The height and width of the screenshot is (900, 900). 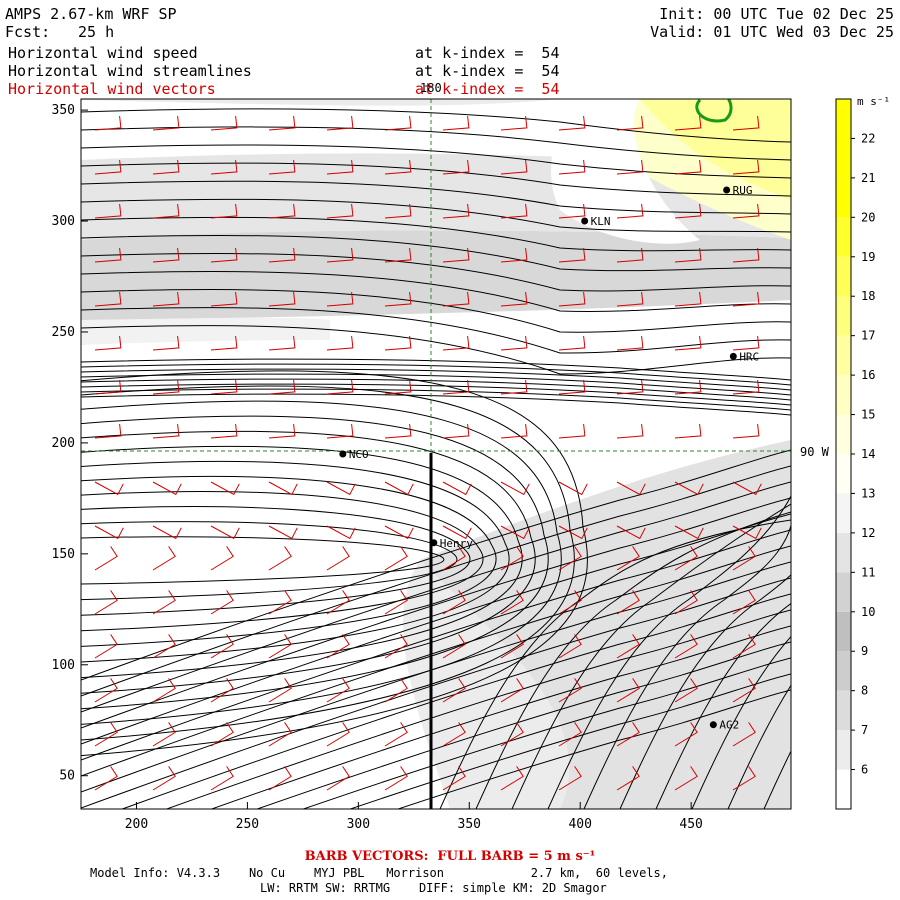 I want to click on y-tick-label-200: 200, so click(x=63, y=443).